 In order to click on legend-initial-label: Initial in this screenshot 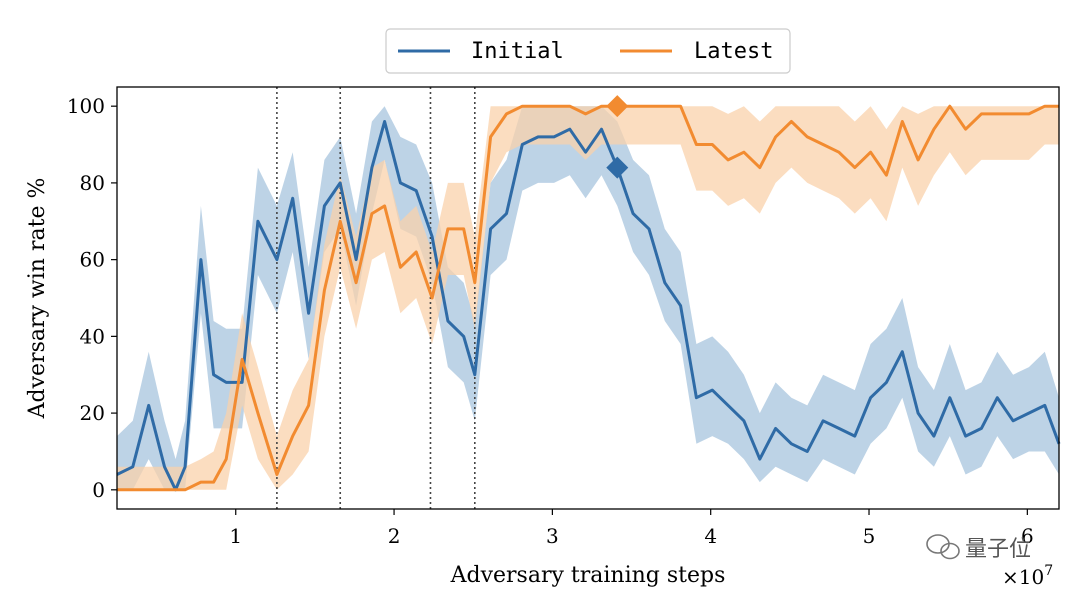, I will do `click(517, 51)`.